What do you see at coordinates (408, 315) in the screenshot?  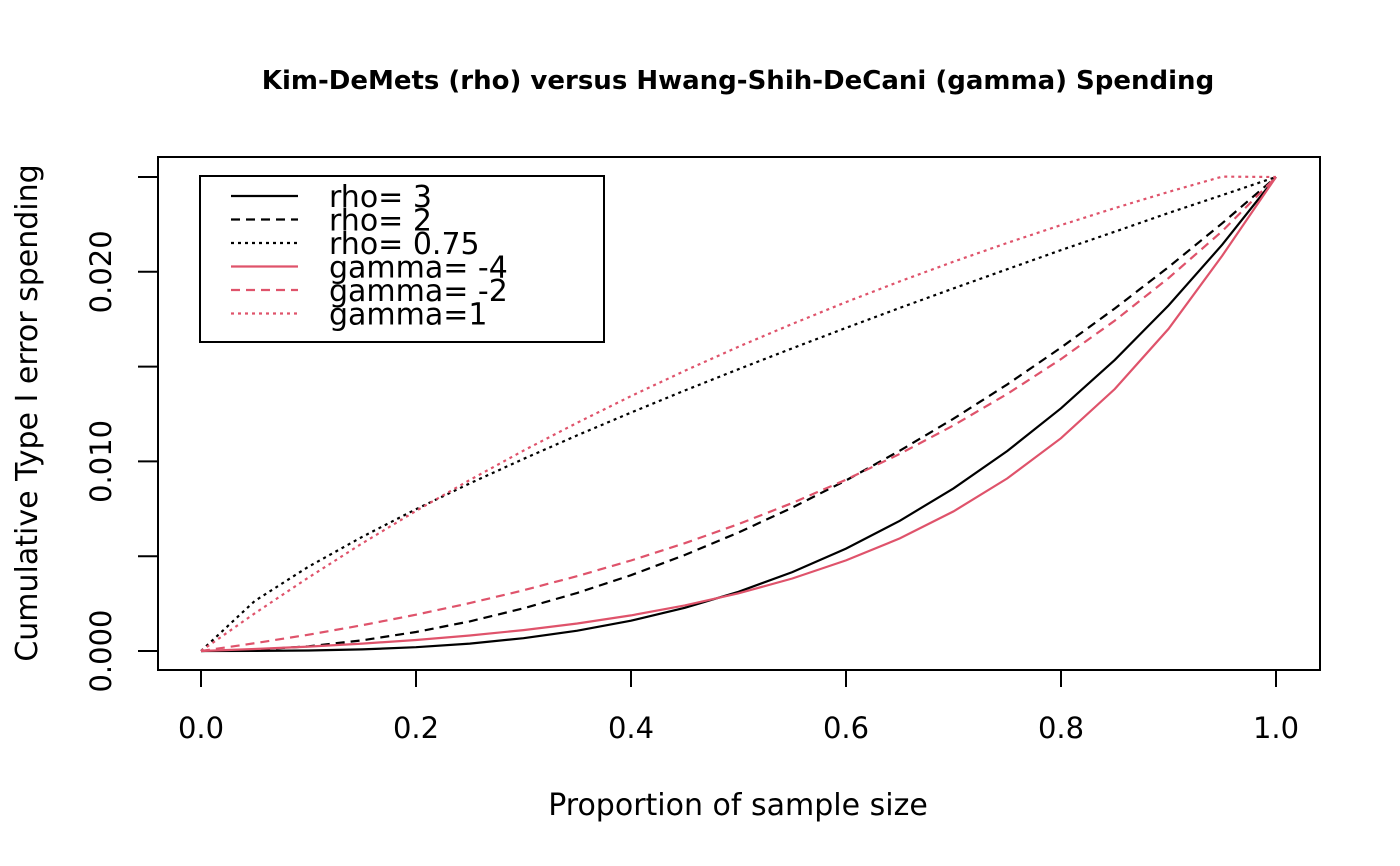 I see `legend-label: gamma=1` at bounding box center [408, 315].